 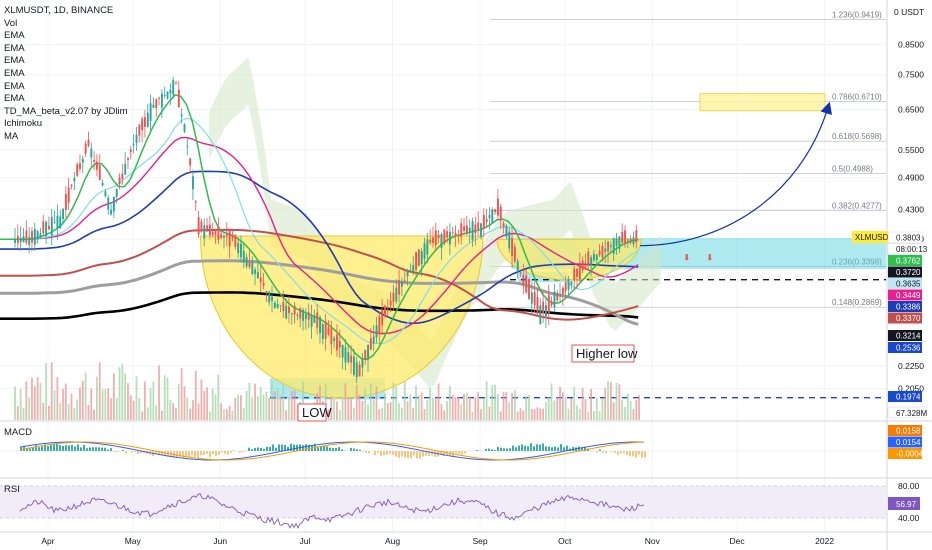 What do you see at coordinates (11, 136) in the screenshot?
I see `indicator-ma: MA` at bounding box center [11, 136].